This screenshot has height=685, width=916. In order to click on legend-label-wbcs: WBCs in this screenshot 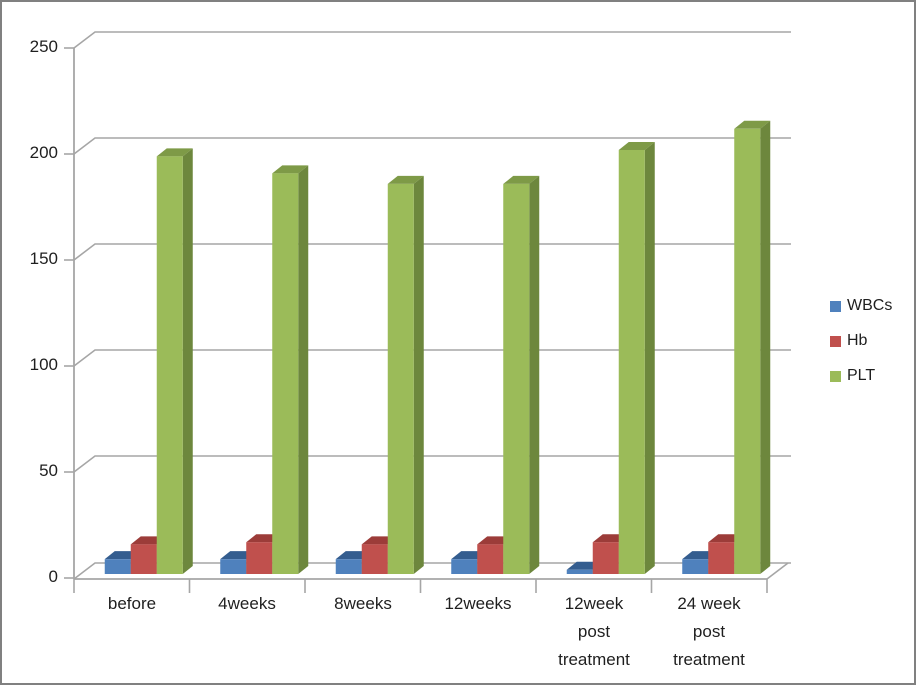, I will do `click(870, 305)`.